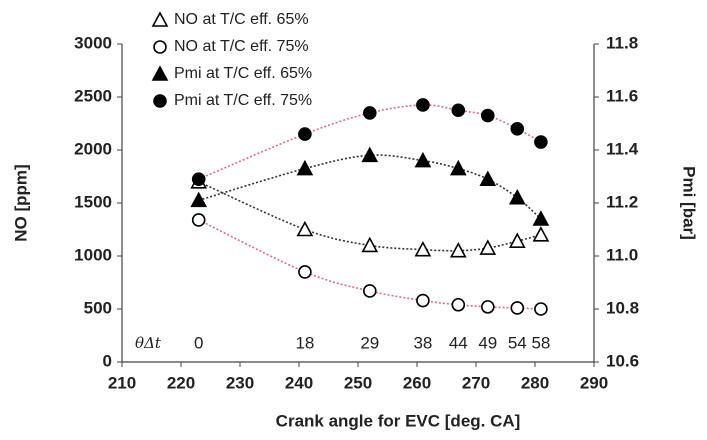  I want to click on annotation-label: 58, so click(540, 342).